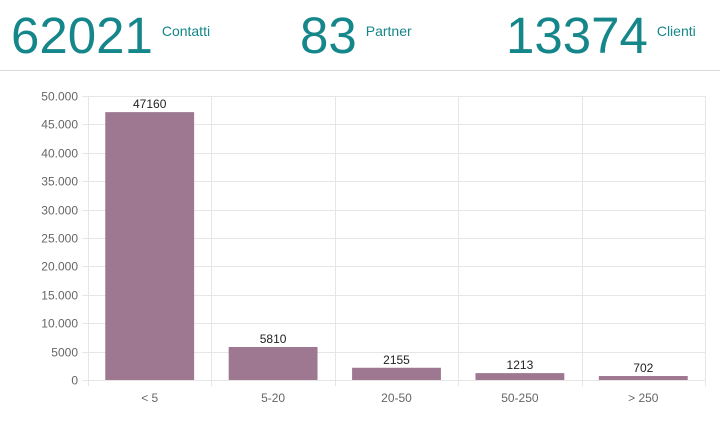  I want to click on data-label: 702, so click(643, 368).